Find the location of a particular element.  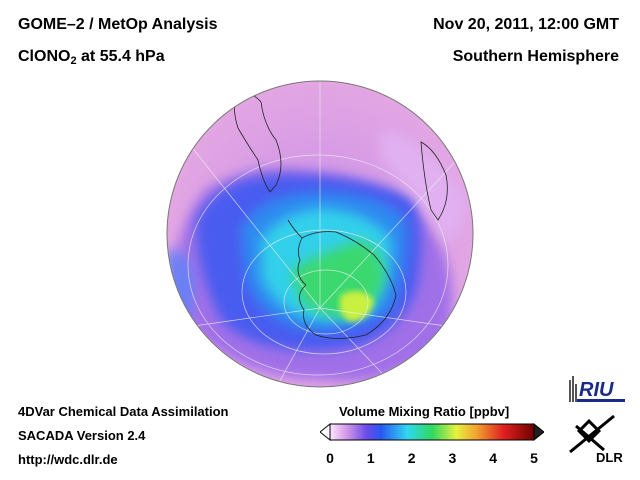

pink-region is located at coordinates (423, 187).